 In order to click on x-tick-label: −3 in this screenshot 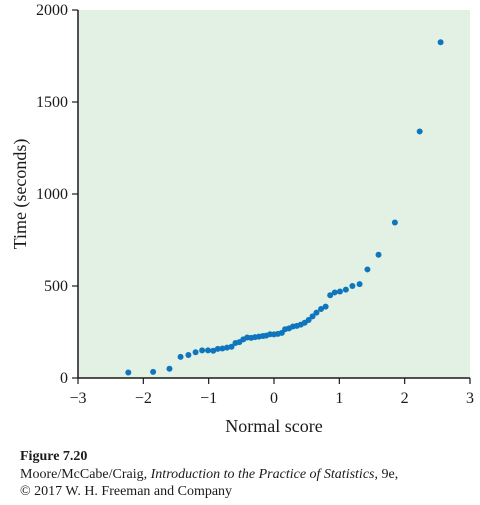, I will do `click(77, 398)`.